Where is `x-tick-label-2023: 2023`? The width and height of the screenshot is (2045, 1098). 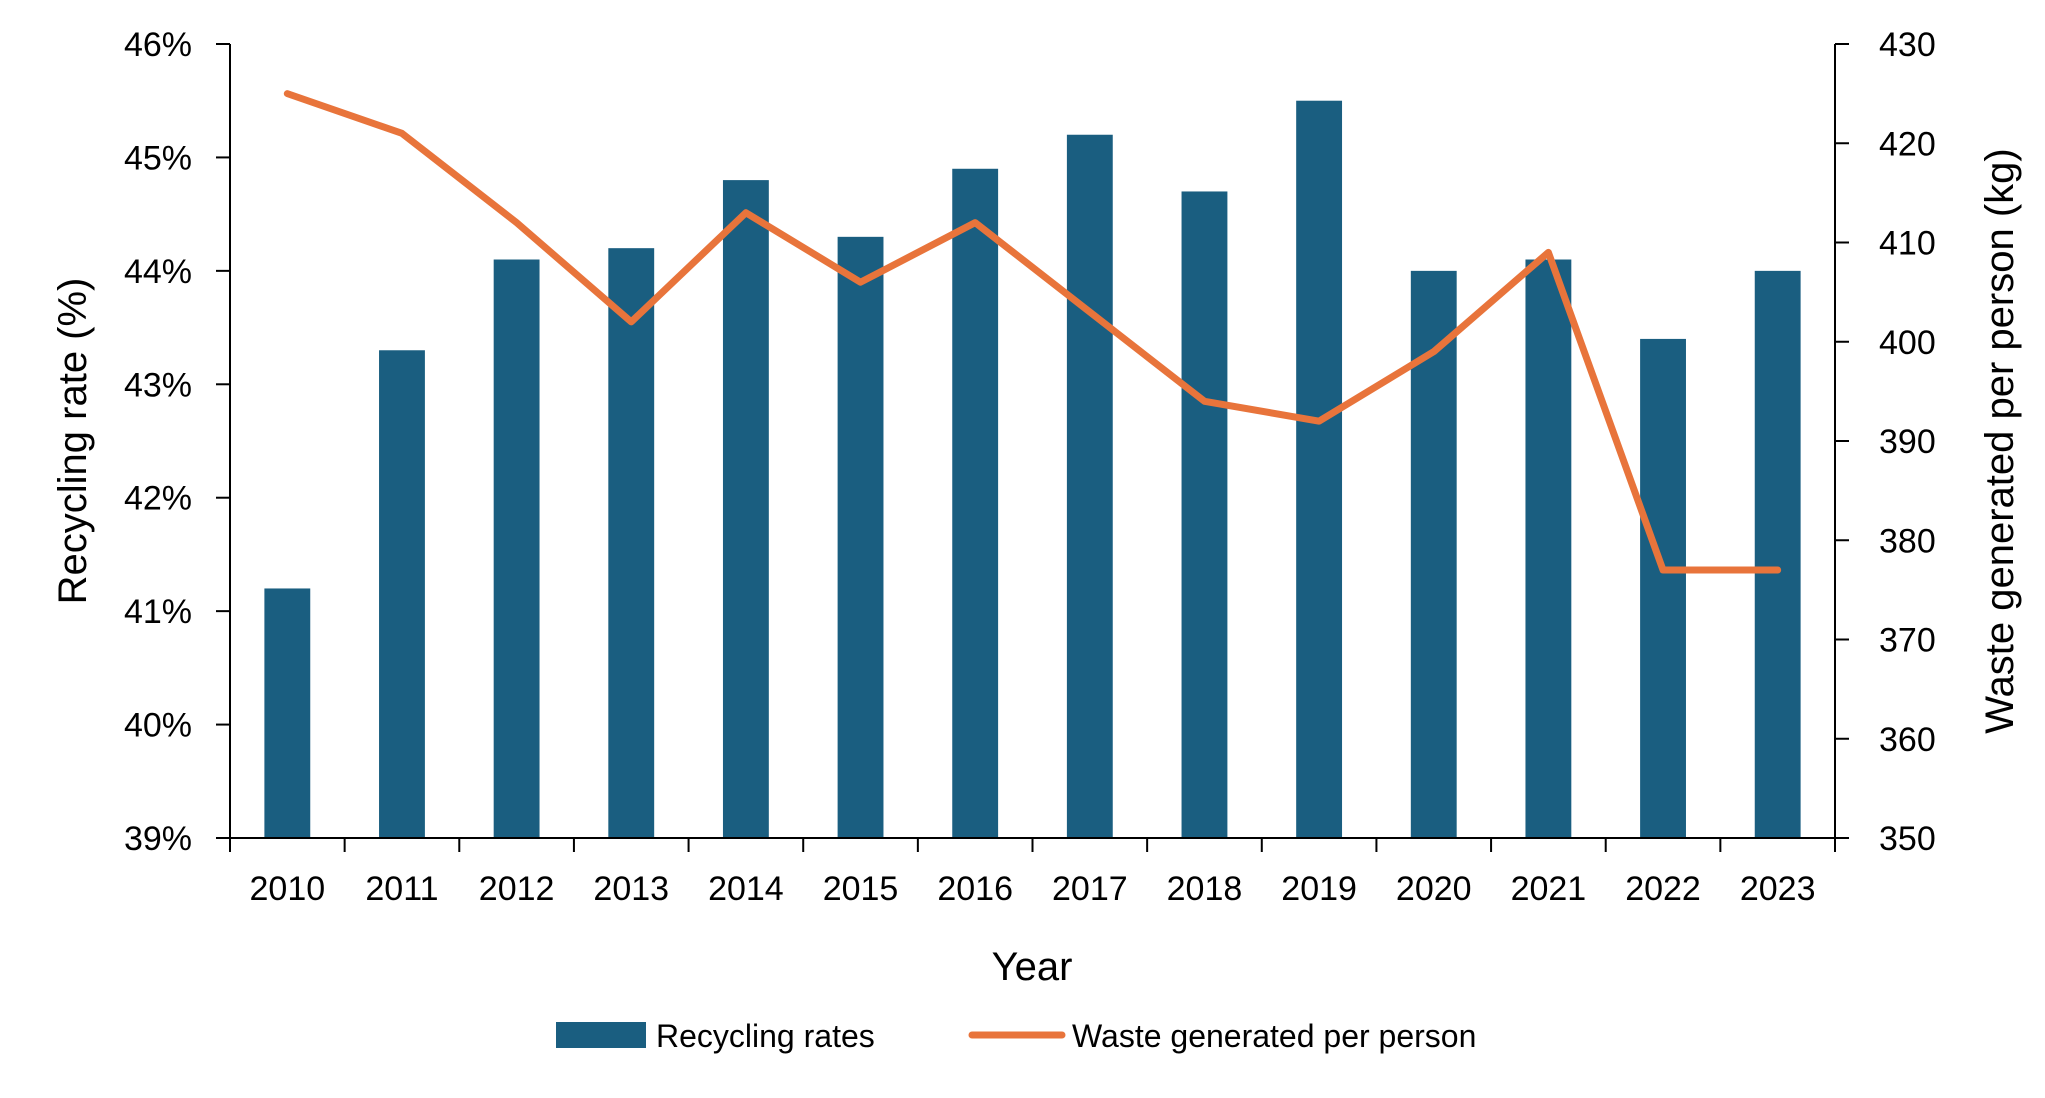 x-tick-label-2023: 2023 is located at coordinates (1778, 889).